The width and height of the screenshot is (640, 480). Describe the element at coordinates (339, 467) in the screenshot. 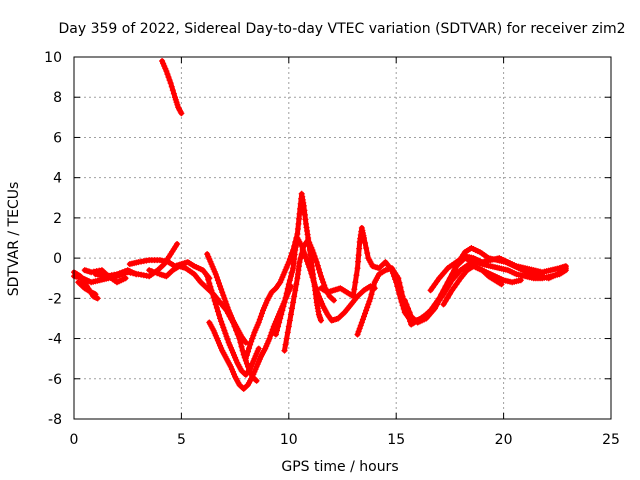

I see `x-axis-label: GPS time / hours` at that location.